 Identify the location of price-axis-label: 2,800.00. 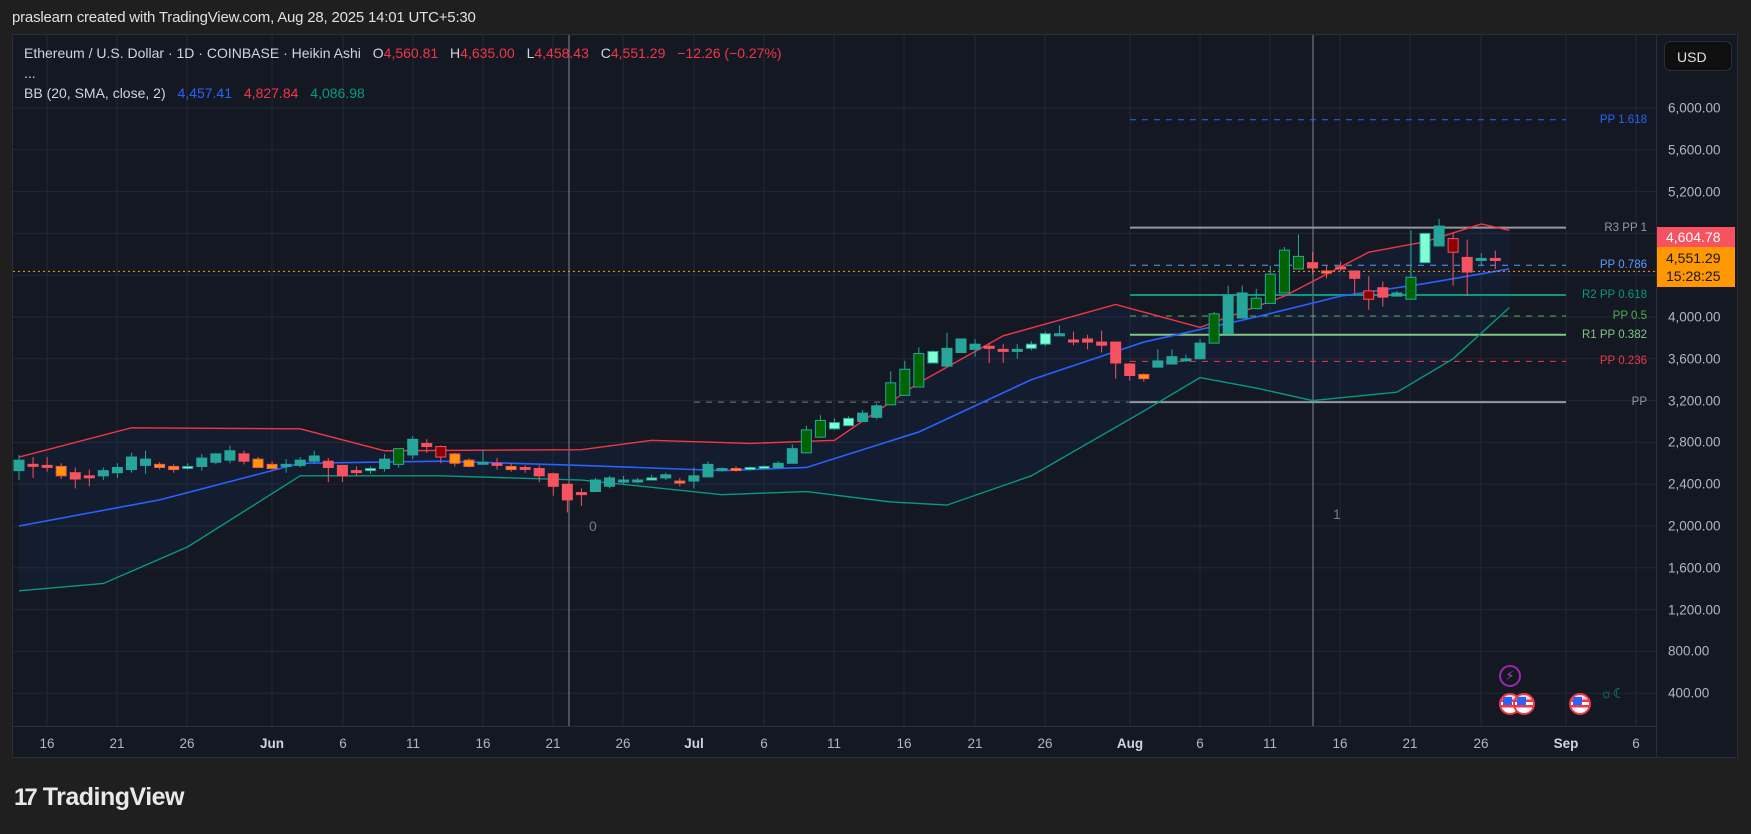
(1694, 442).